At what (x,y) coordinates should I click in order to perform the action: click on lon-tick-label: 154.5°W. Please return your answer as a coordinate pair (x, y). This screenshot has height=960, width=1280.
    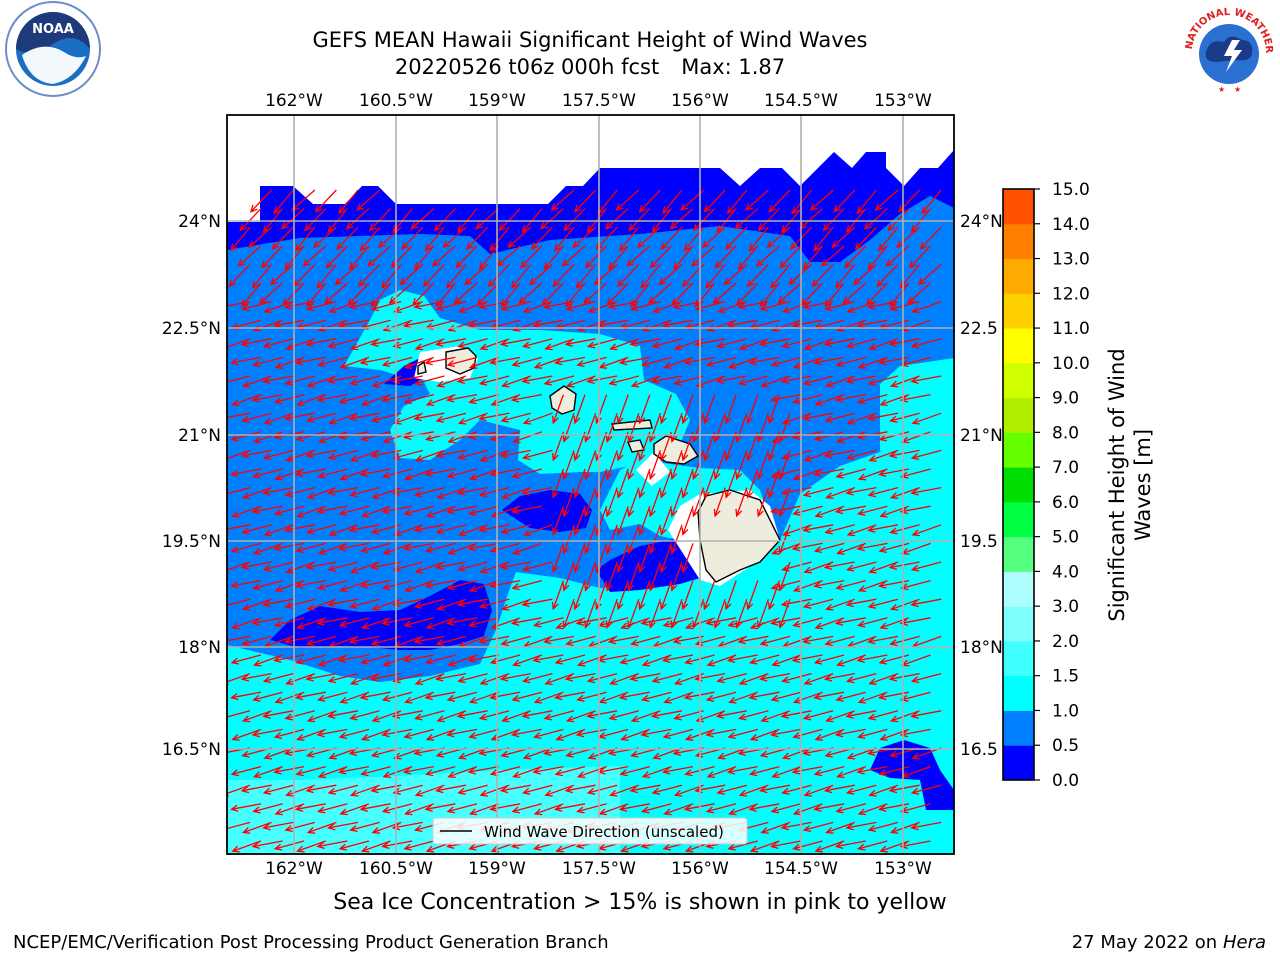
    Looking at the image, I should click on (801, 101).